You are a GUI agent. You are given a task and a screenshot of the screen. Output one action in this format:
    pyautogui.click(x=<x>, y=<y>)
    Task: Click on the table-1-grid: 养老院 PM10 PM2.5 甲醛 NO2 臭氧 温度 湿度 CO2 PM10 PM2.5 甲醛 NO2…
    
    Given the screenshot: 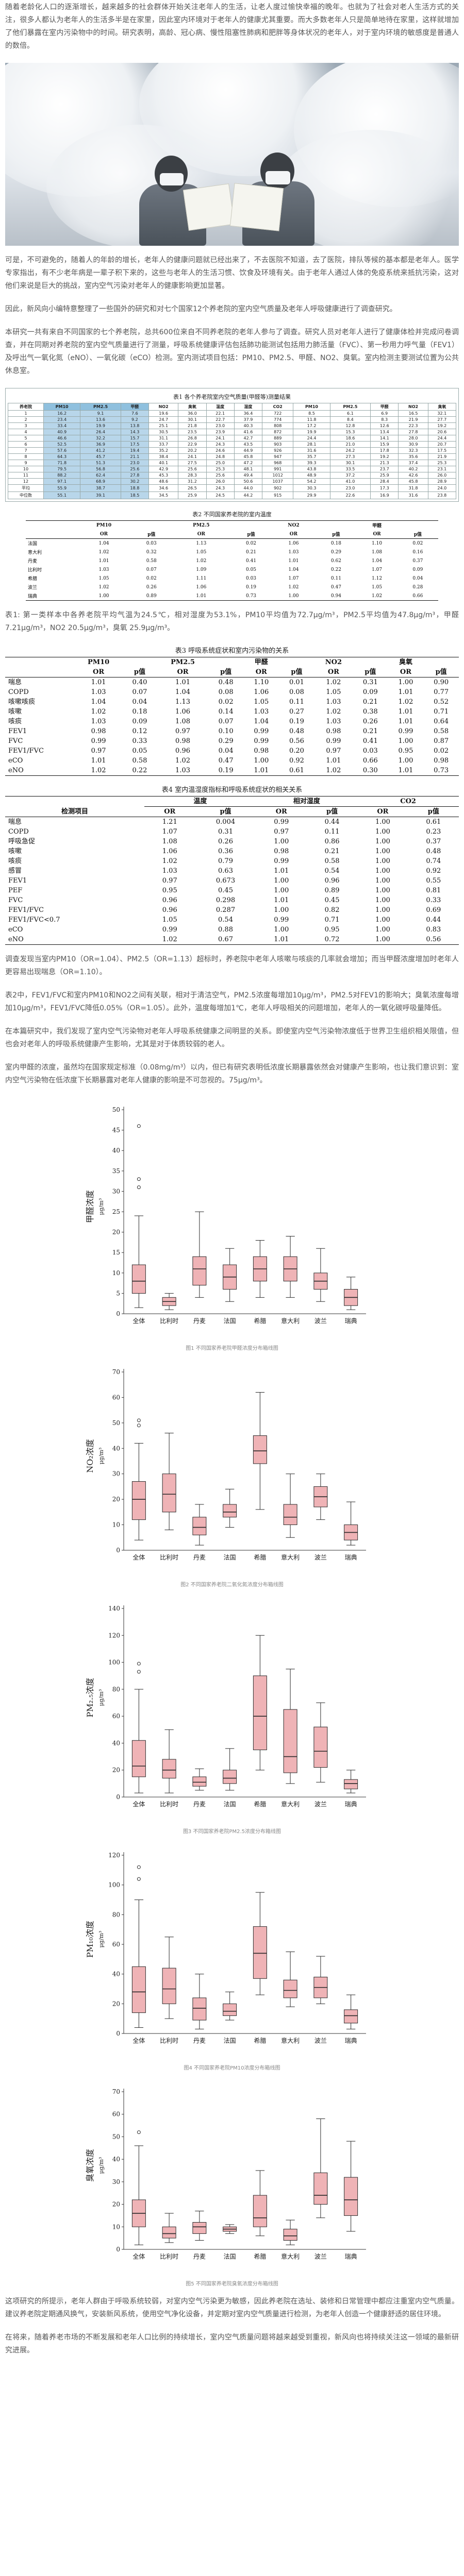 What is the action you would take?
    pyautogui.click(x=232, y=451)
    